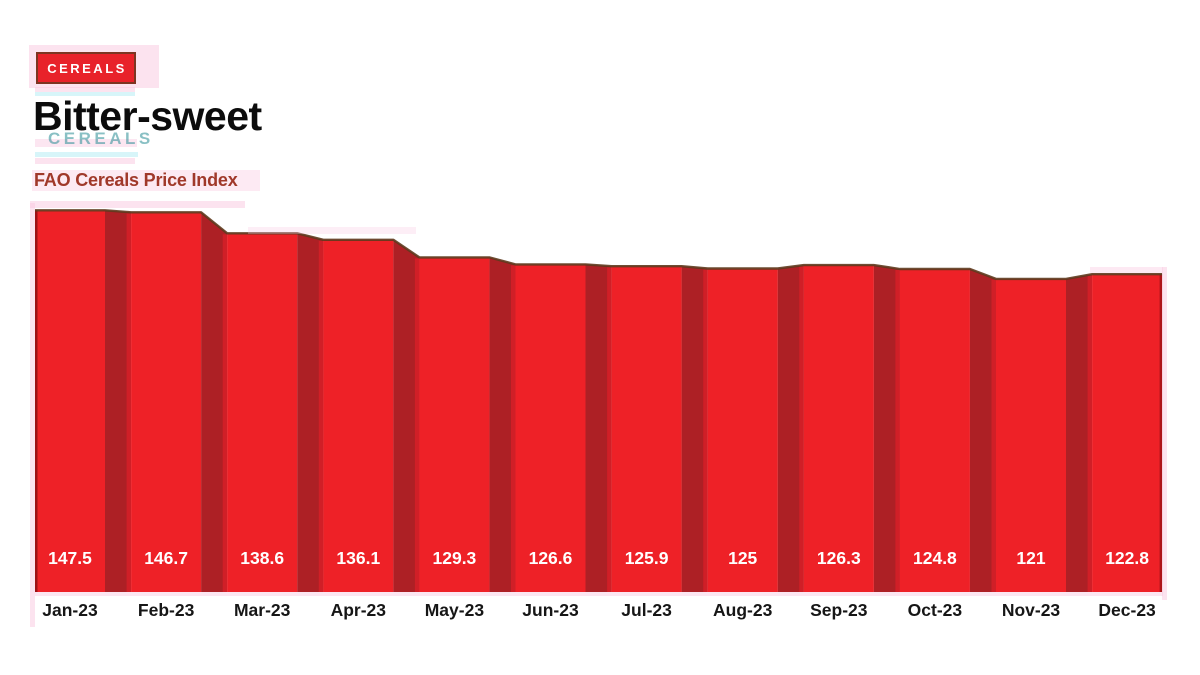  Describe the element at coordinates (1127, 558) in the screenshot. I see `bar-value-label: 122.8` at that location.